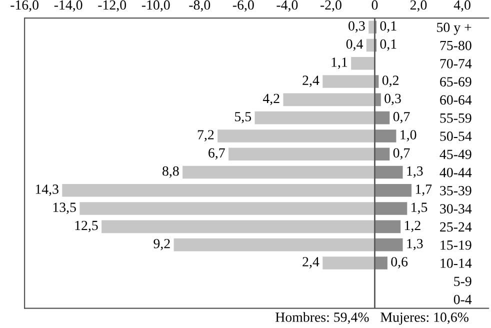  I want to click on data-label: 6,7, so click(216, 154).